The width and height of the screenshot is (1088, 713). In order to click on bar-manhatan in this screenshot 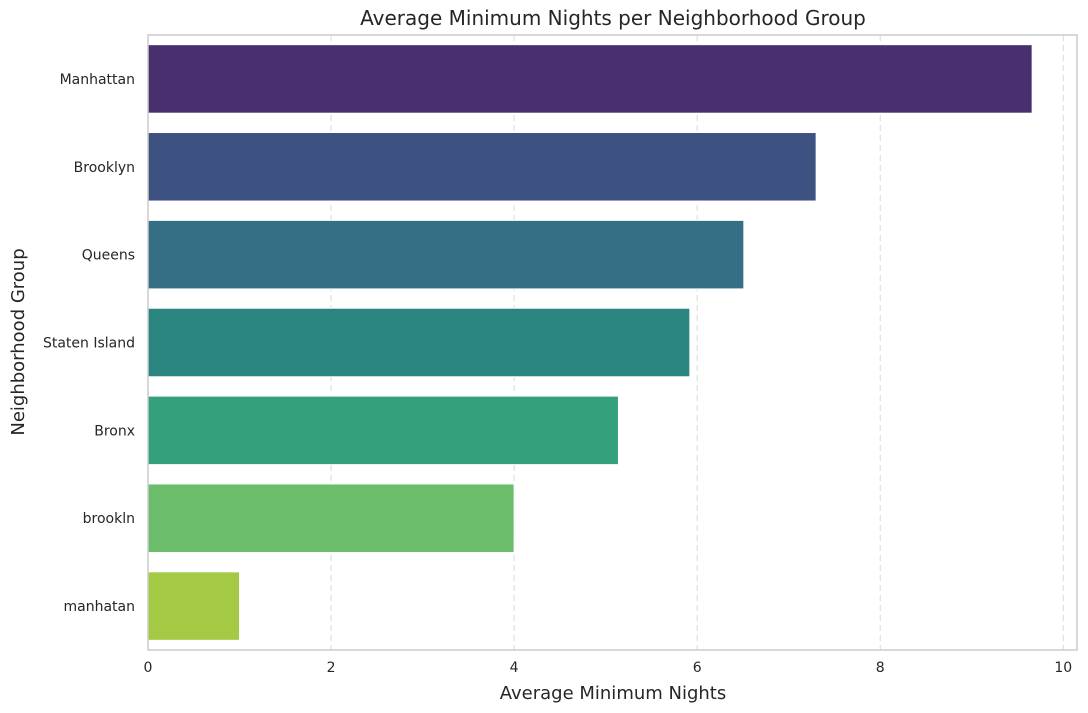, I will do `click(194, 606)`.